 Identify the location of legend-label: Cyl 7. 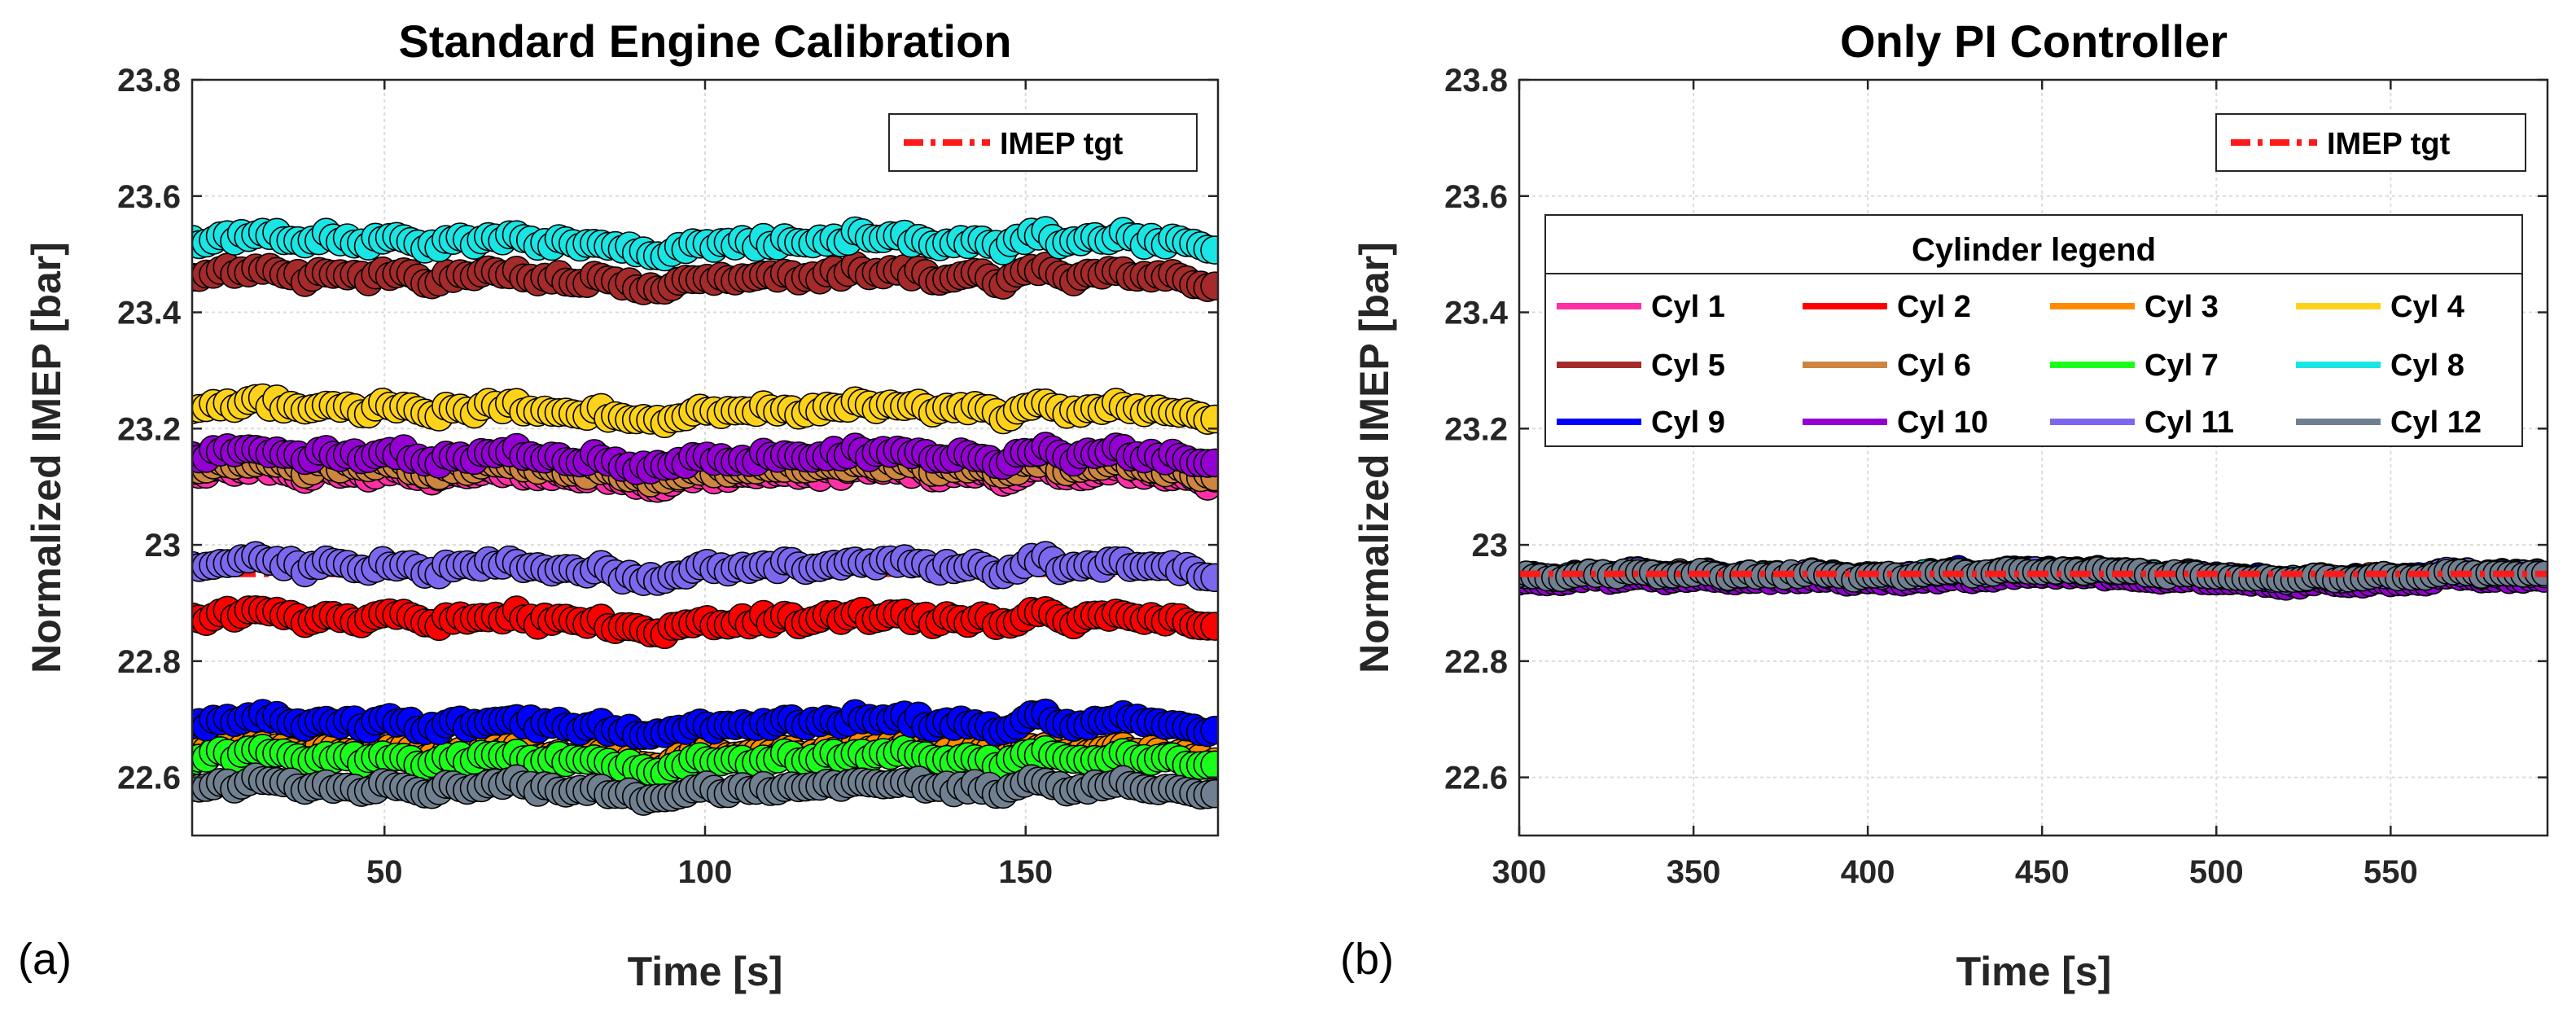
(2181, 366).